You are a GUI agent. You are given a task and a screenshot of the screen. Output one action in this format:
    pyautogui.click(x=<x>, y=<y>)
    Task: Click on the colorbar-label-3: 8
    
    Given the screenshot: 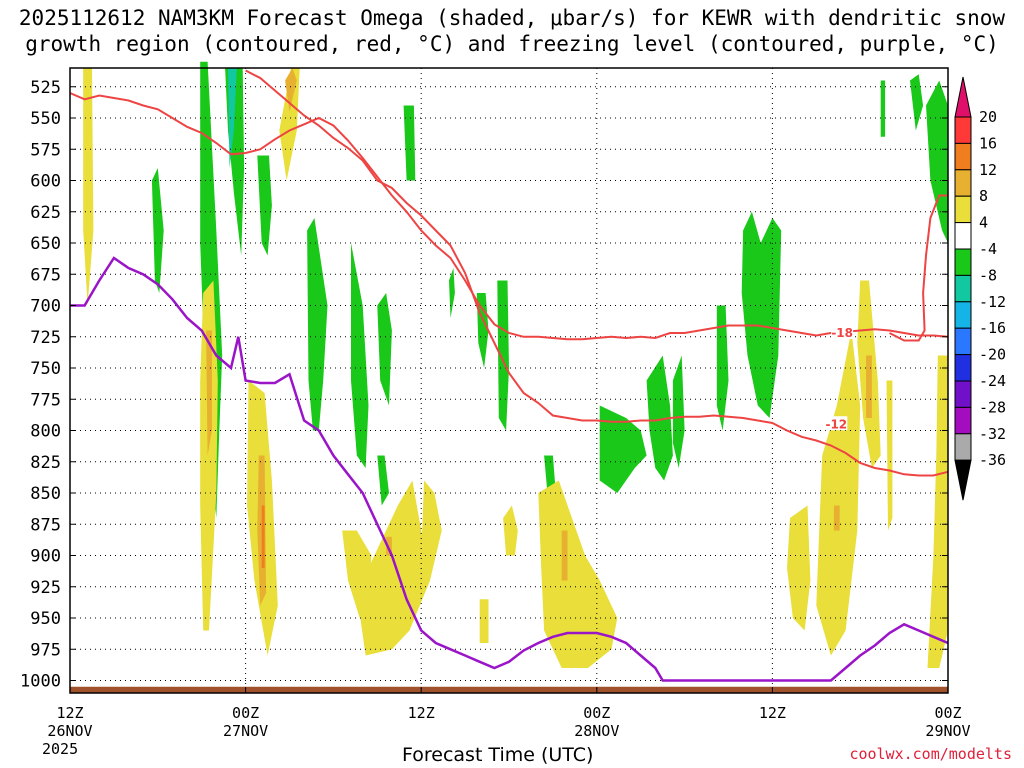 What is the action you would take?
    pyautogui.click(x=983, y=196)
    